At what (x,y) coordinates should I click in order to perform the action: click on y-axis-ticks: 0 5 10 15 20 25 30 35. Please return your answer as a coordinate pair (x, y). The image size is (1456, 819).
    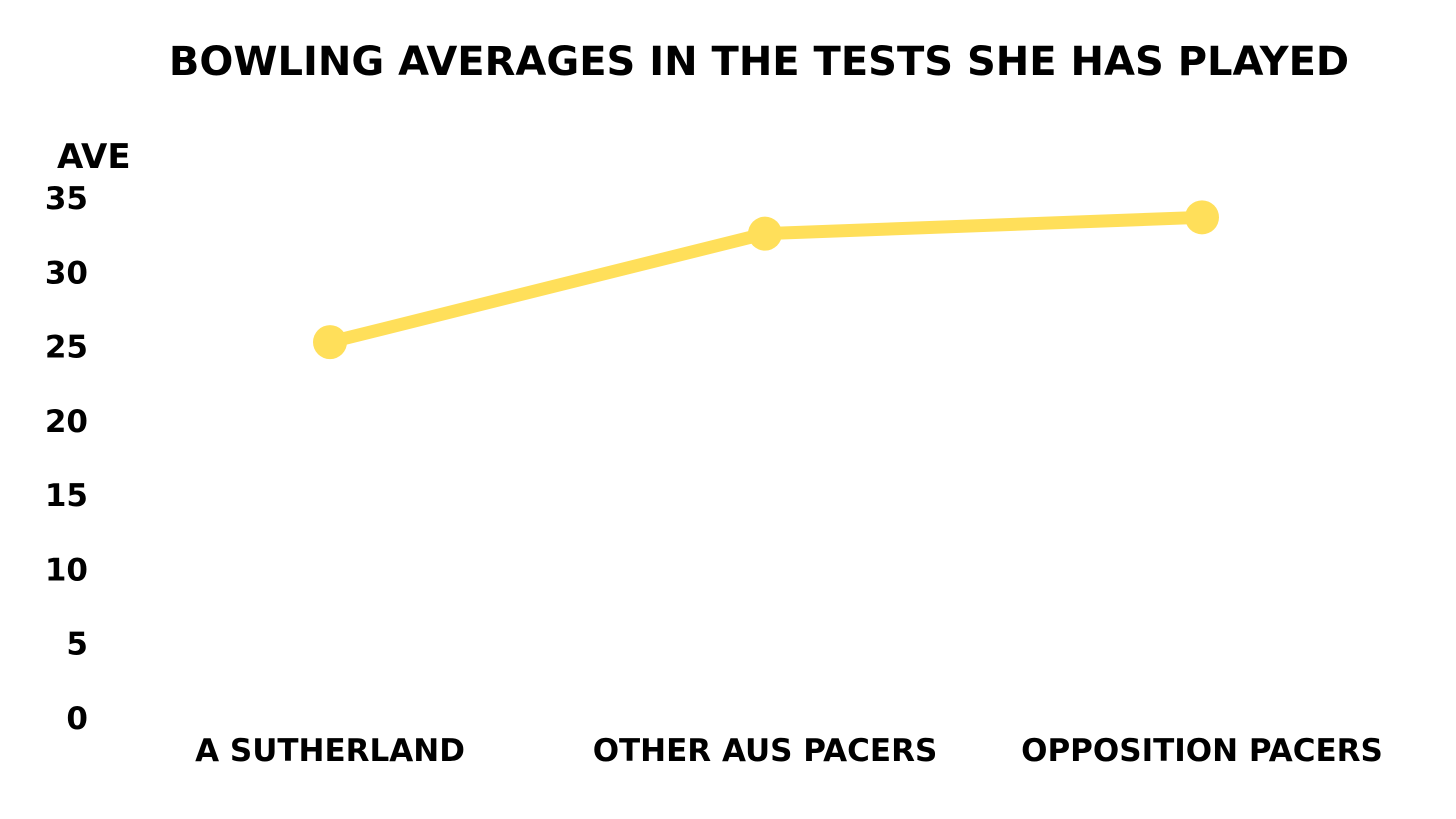
    Looking at the image, I should click on (66, 459).